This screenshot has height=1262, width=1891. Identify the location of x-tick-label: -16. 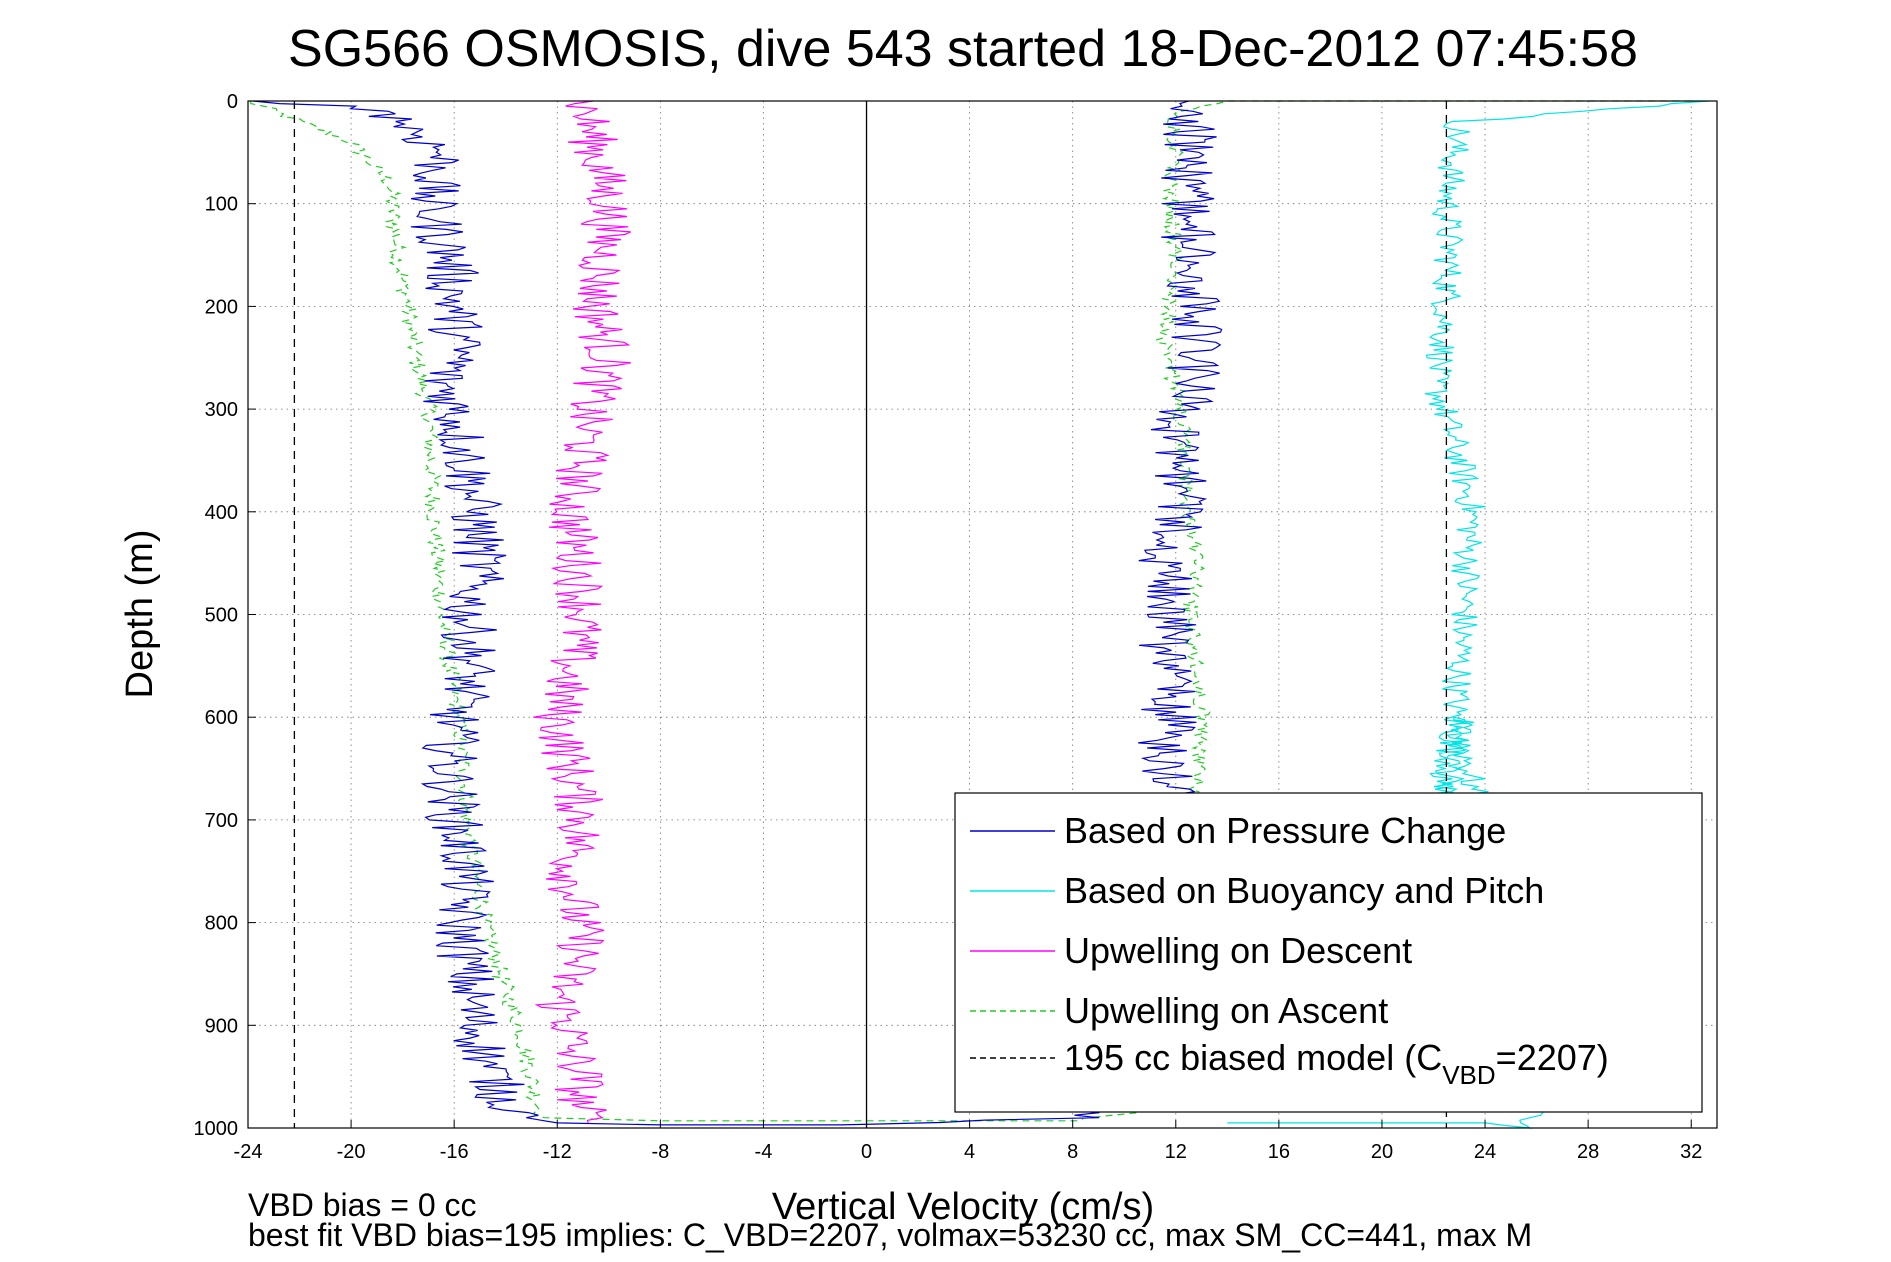
(454, 1152).